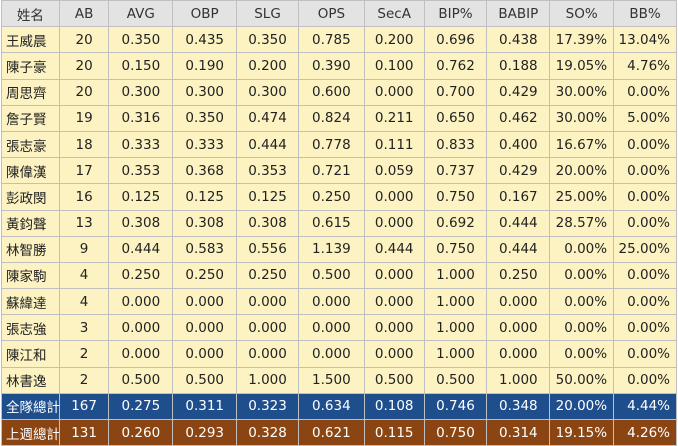 The height and width of the screenshot is (446, 678). What do you see at coordinates (141, 197) in the screenshot?
I see `avg-cell: 0.125` at bounding box center [141, 197].